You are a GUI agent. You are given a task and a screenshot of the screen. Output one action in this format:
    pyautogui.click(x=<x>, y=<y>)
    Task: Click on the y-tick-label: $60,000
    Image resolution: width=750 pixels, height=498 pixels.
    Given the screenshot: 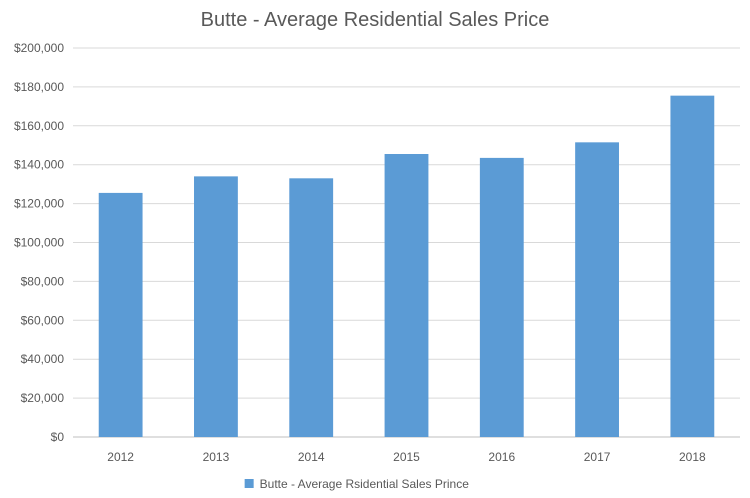 What is the action you would take?
    pyautogui.click(x=43, y=320)
    